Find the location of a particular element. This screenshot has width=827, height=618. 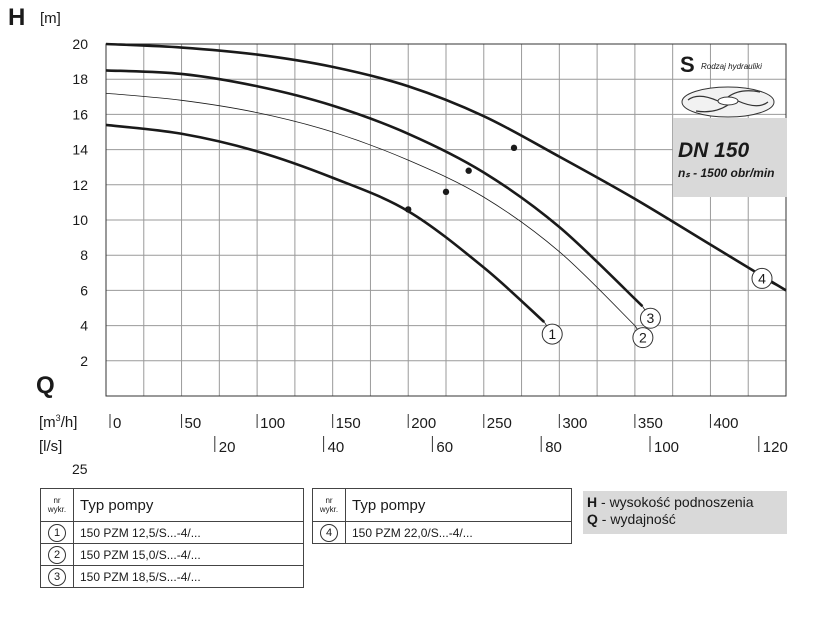

legend-q: Q - wydajność is located at coordinates (631, 519).